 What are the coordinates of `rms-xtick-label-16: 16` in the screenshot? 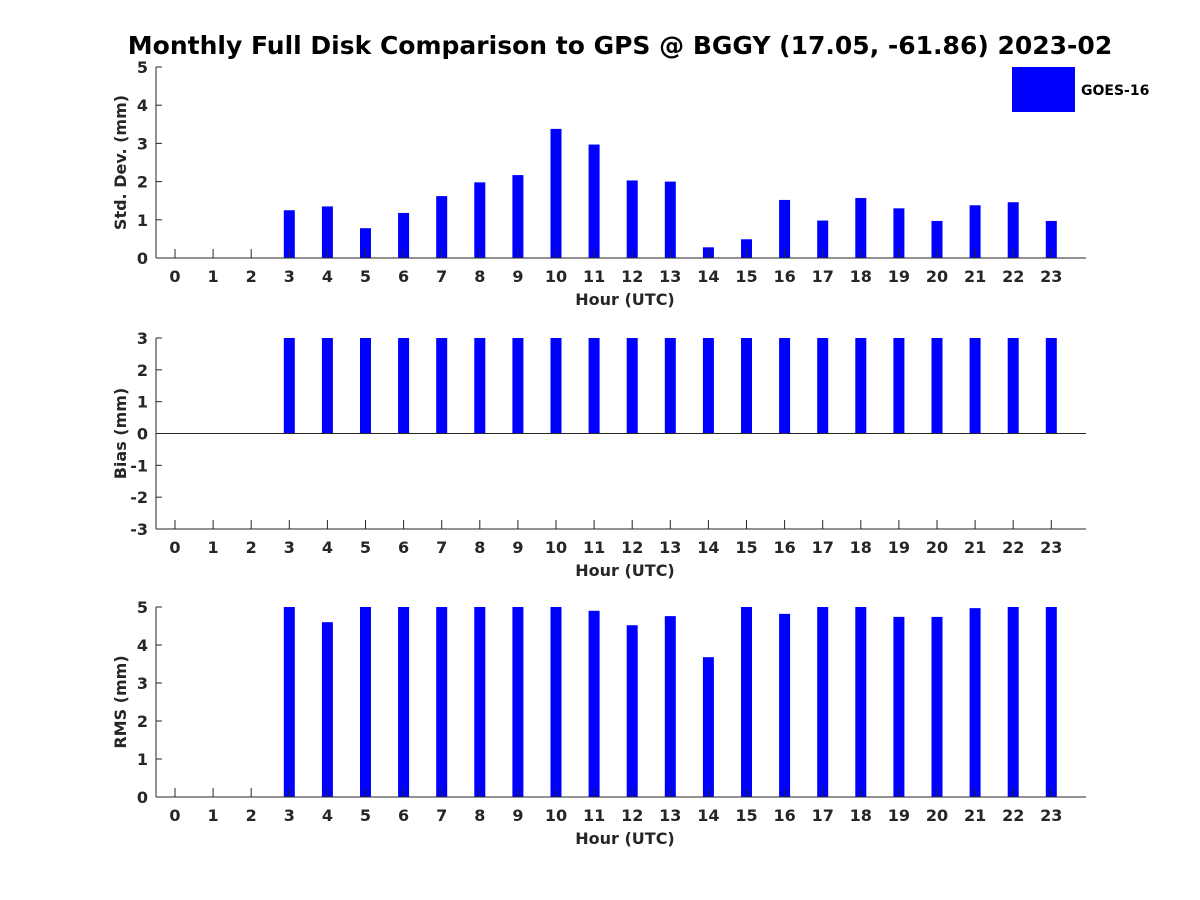 It's located at (784, 815).